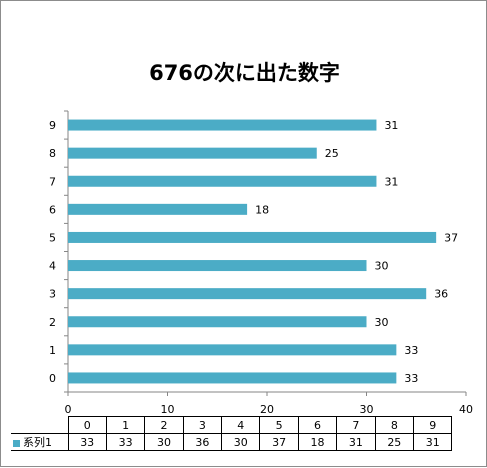 The width and height of the screenshot is (487, 468). What do you see at coordinates (262, 209) in the screenshot?
I see `data-label: 18` at bounding box center [262, 209].